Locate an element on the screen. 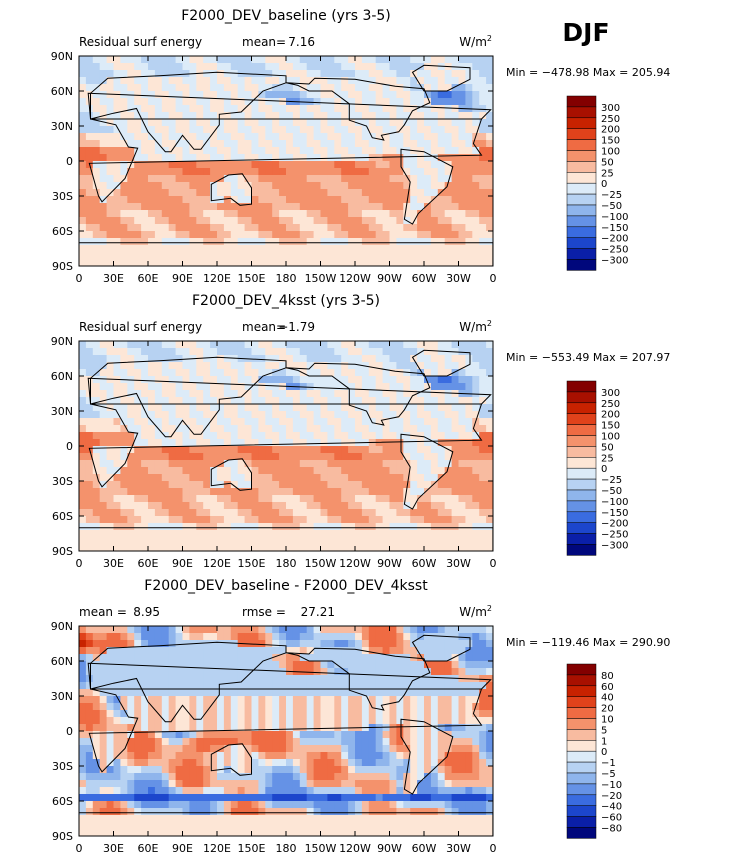 The width and height of the screenshot is (733, 863). map-field is located at coordinates (286, 161).